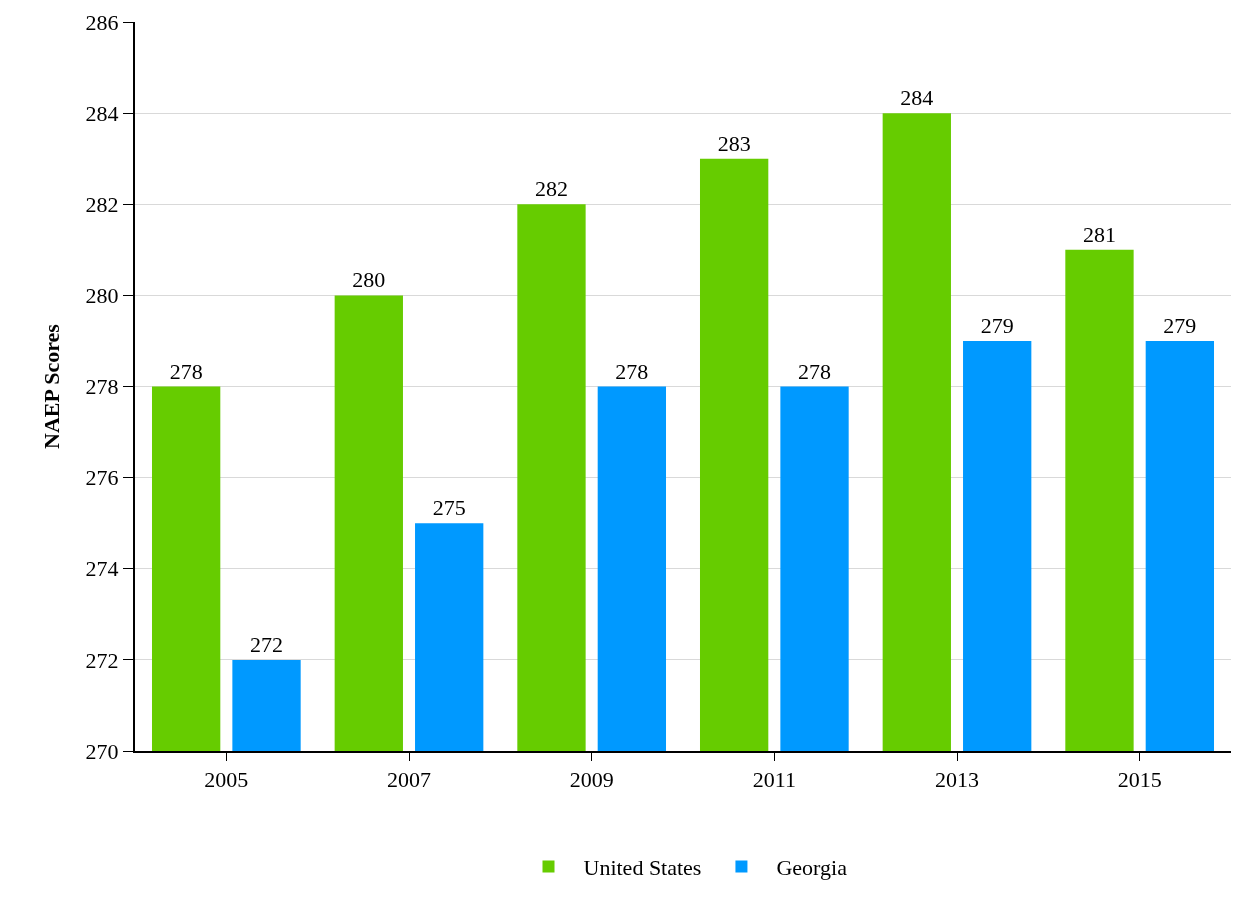 The image size is (1246, 900). What do you see at coordinates (267, 644) in the screenshot?
I see `data-label: 272` at bounding box center [267, 644].